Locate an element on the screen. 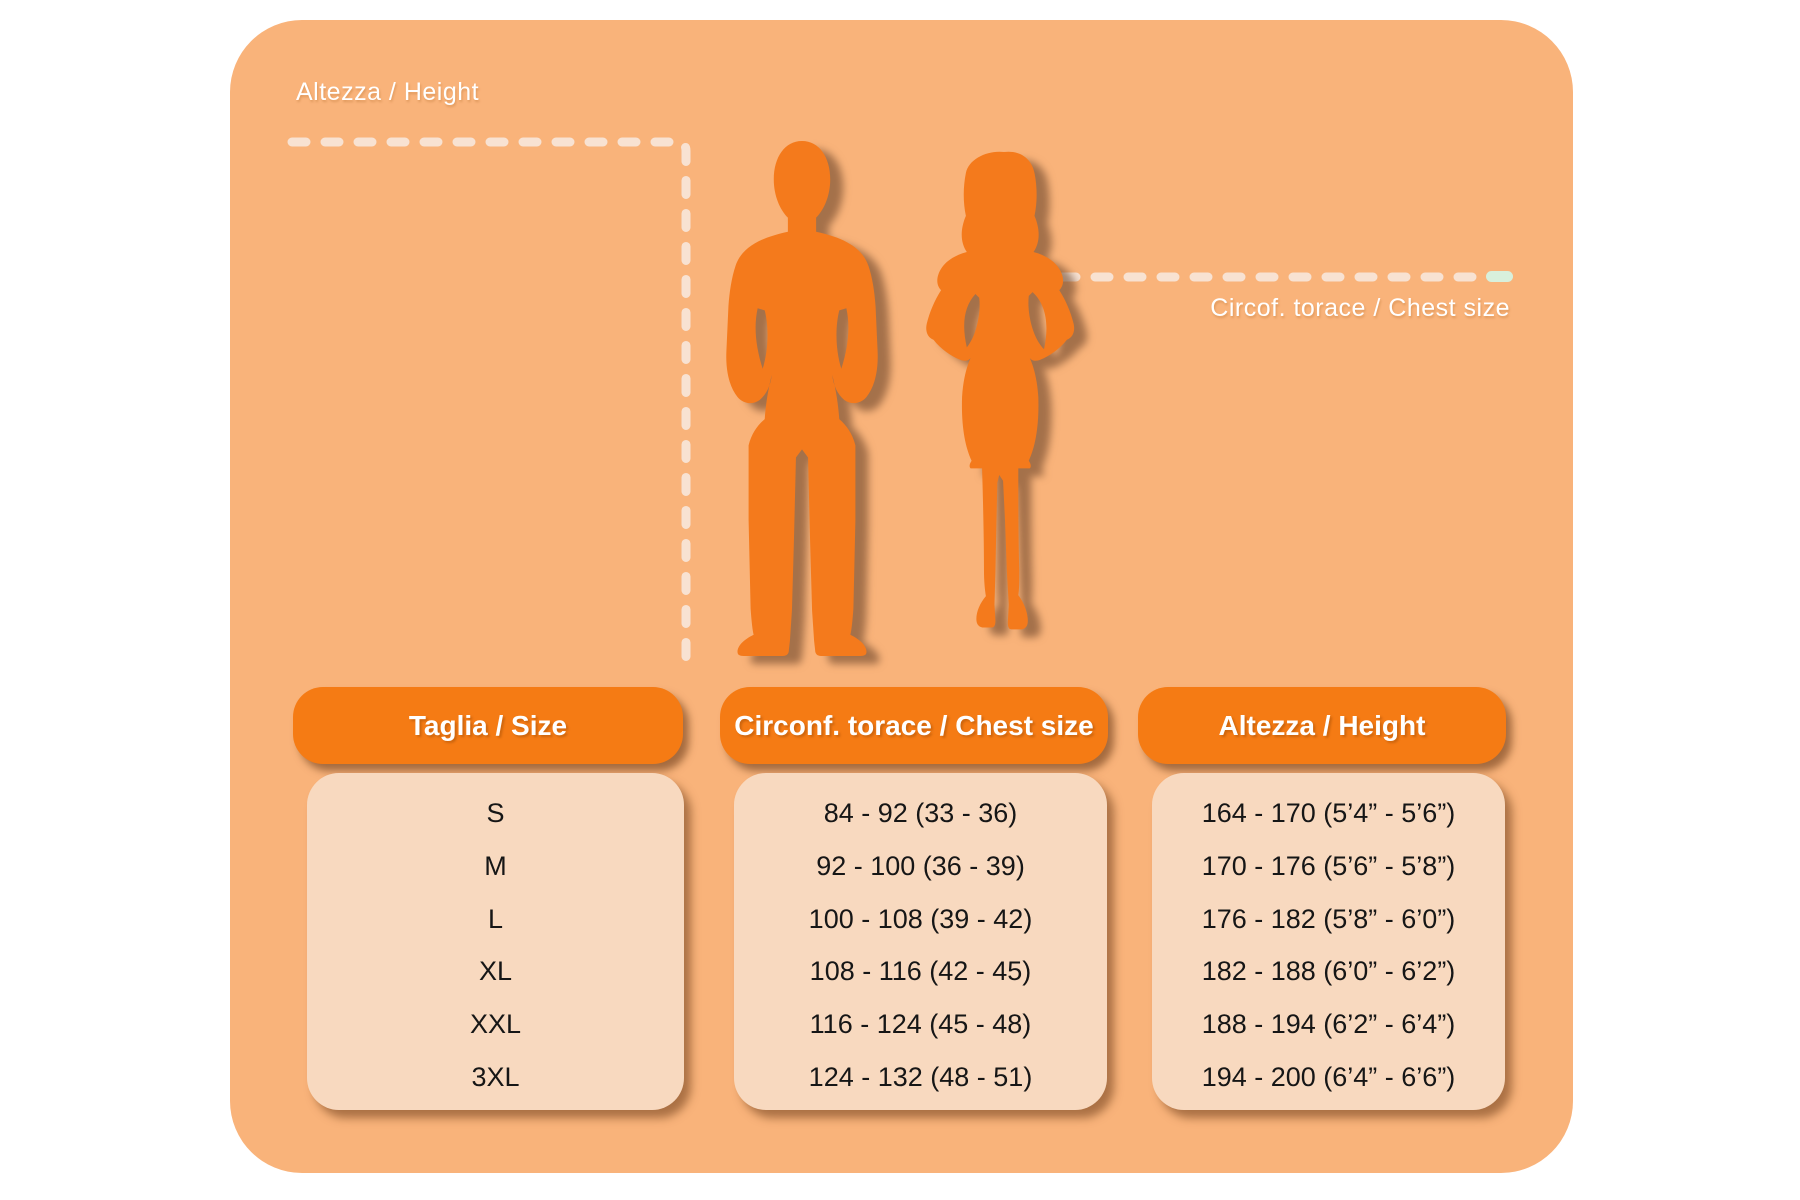 This screenshot has height=1200, width=1800. chest-cell: 124 - 132 (48 - 51) is located at coordinates (920, 1077).